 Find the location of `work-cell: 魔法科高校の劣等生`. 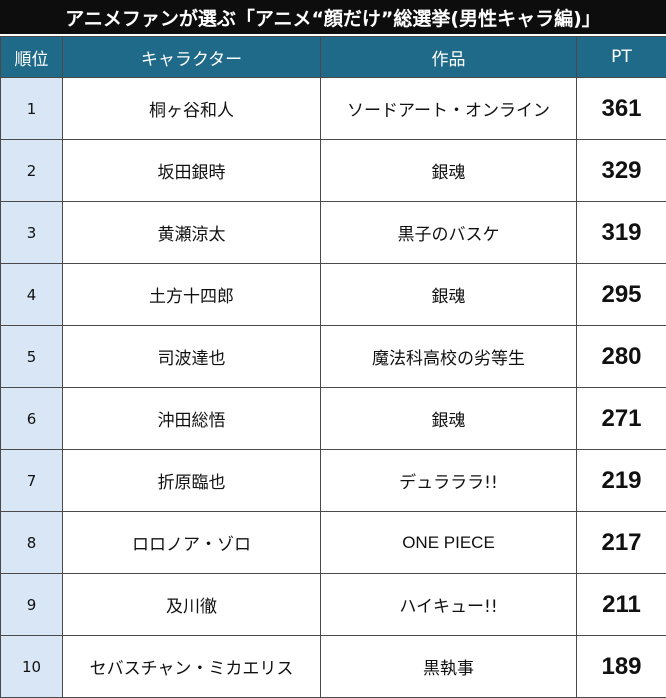

work-cell: 魔法科高校の劣等生 is located at coordinates (449, 357).